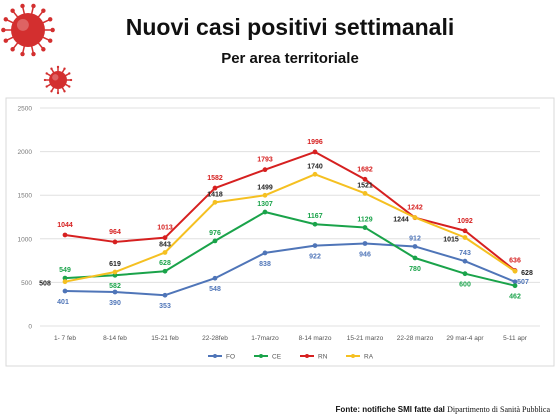  I want to click on x-tick-label: 5-11 apr, so click(515, 338).